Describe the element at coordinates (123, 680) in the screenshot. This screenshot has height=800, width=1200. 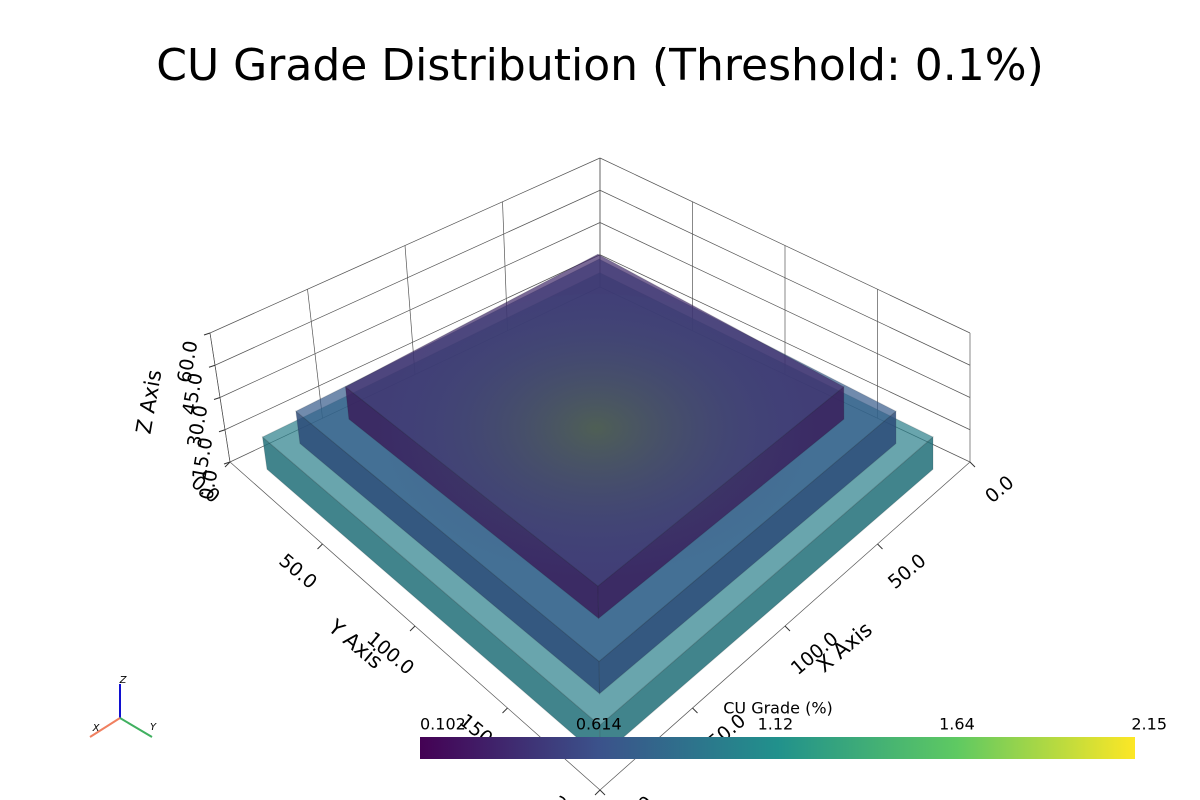
I see `orientation-label: Z` at that location.